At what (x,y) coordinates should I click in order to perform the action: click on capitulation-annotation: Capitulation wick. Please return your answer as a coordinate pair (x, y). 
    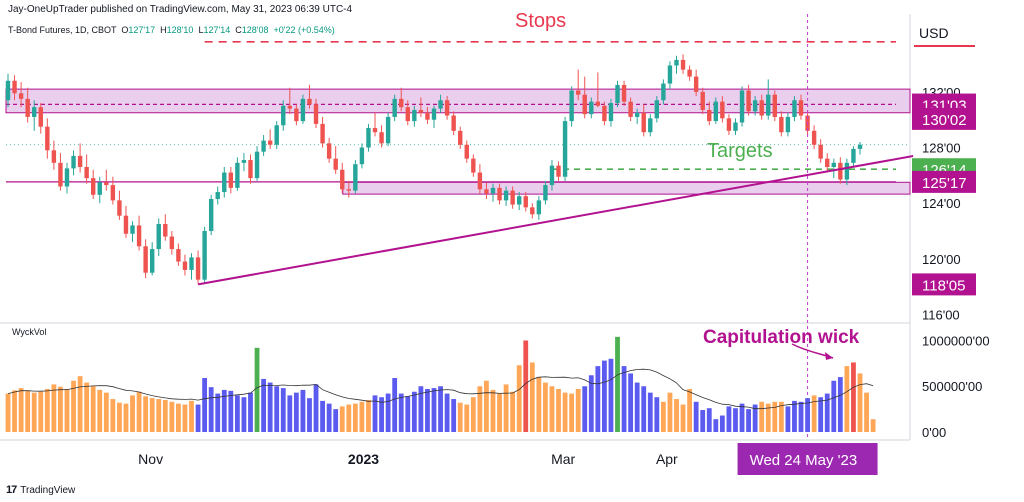
    Looking at the image, I should click on (781, 337).